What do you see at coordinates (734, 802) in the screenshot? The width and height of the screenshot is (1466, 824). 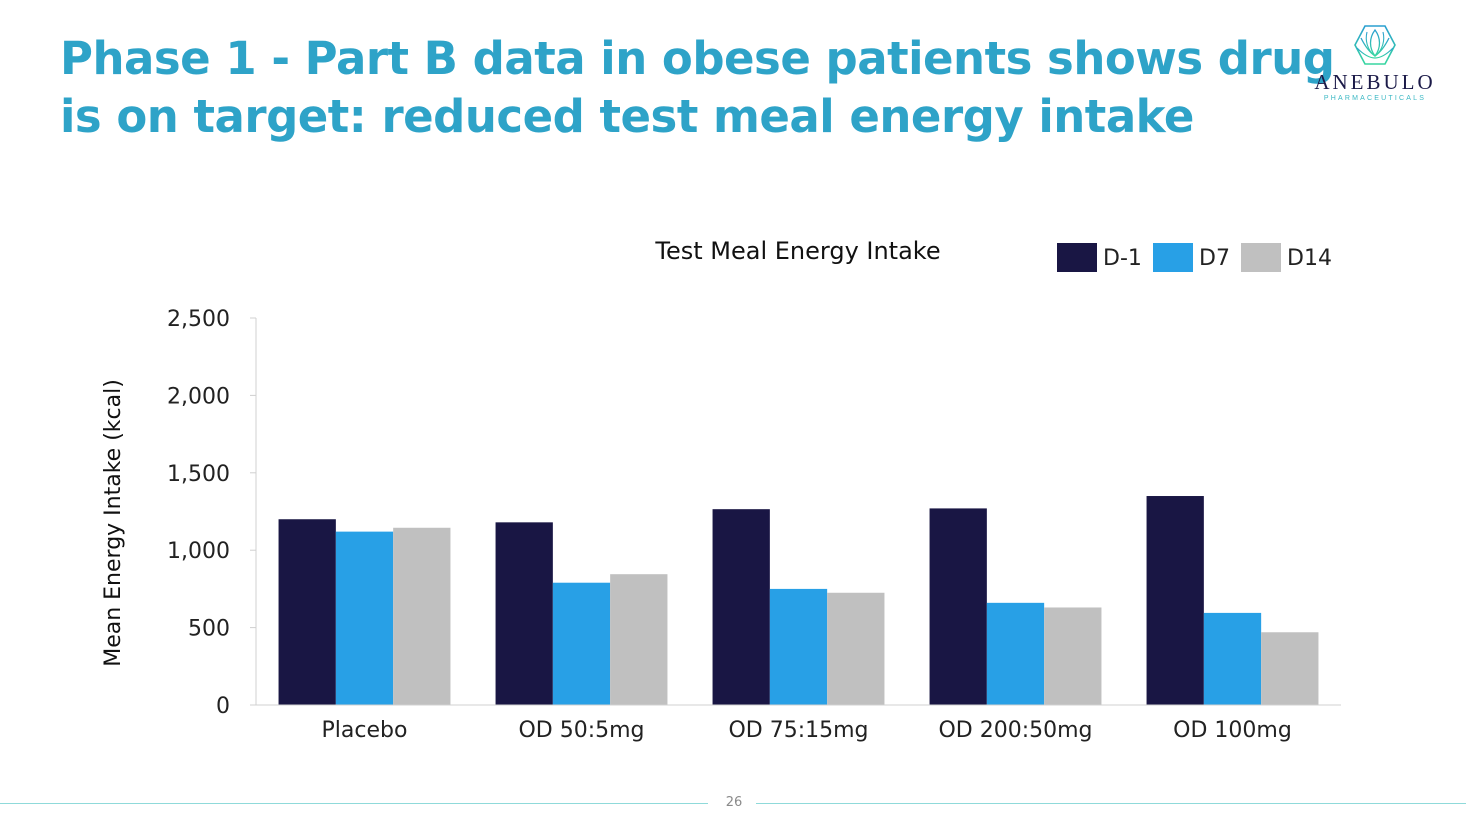 I see `page-number: 26` at bounding box center [734, 802].